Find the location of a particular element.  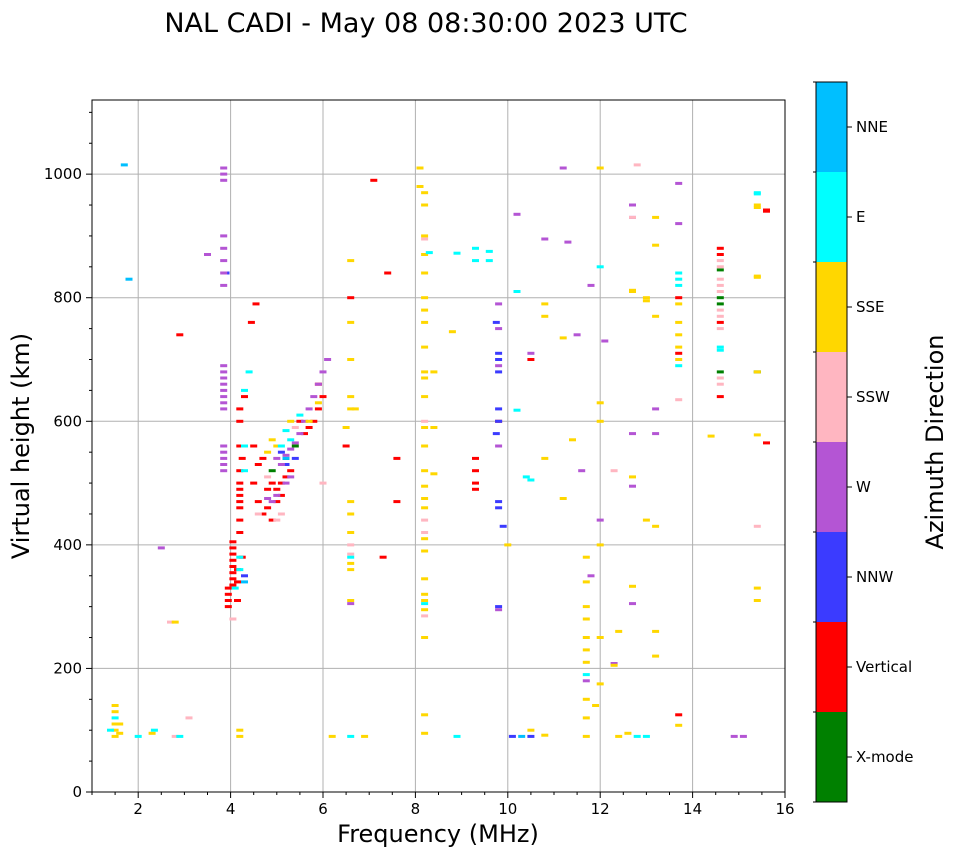

colorbar-tick-label: NNE is located at coordinates (872, 127).